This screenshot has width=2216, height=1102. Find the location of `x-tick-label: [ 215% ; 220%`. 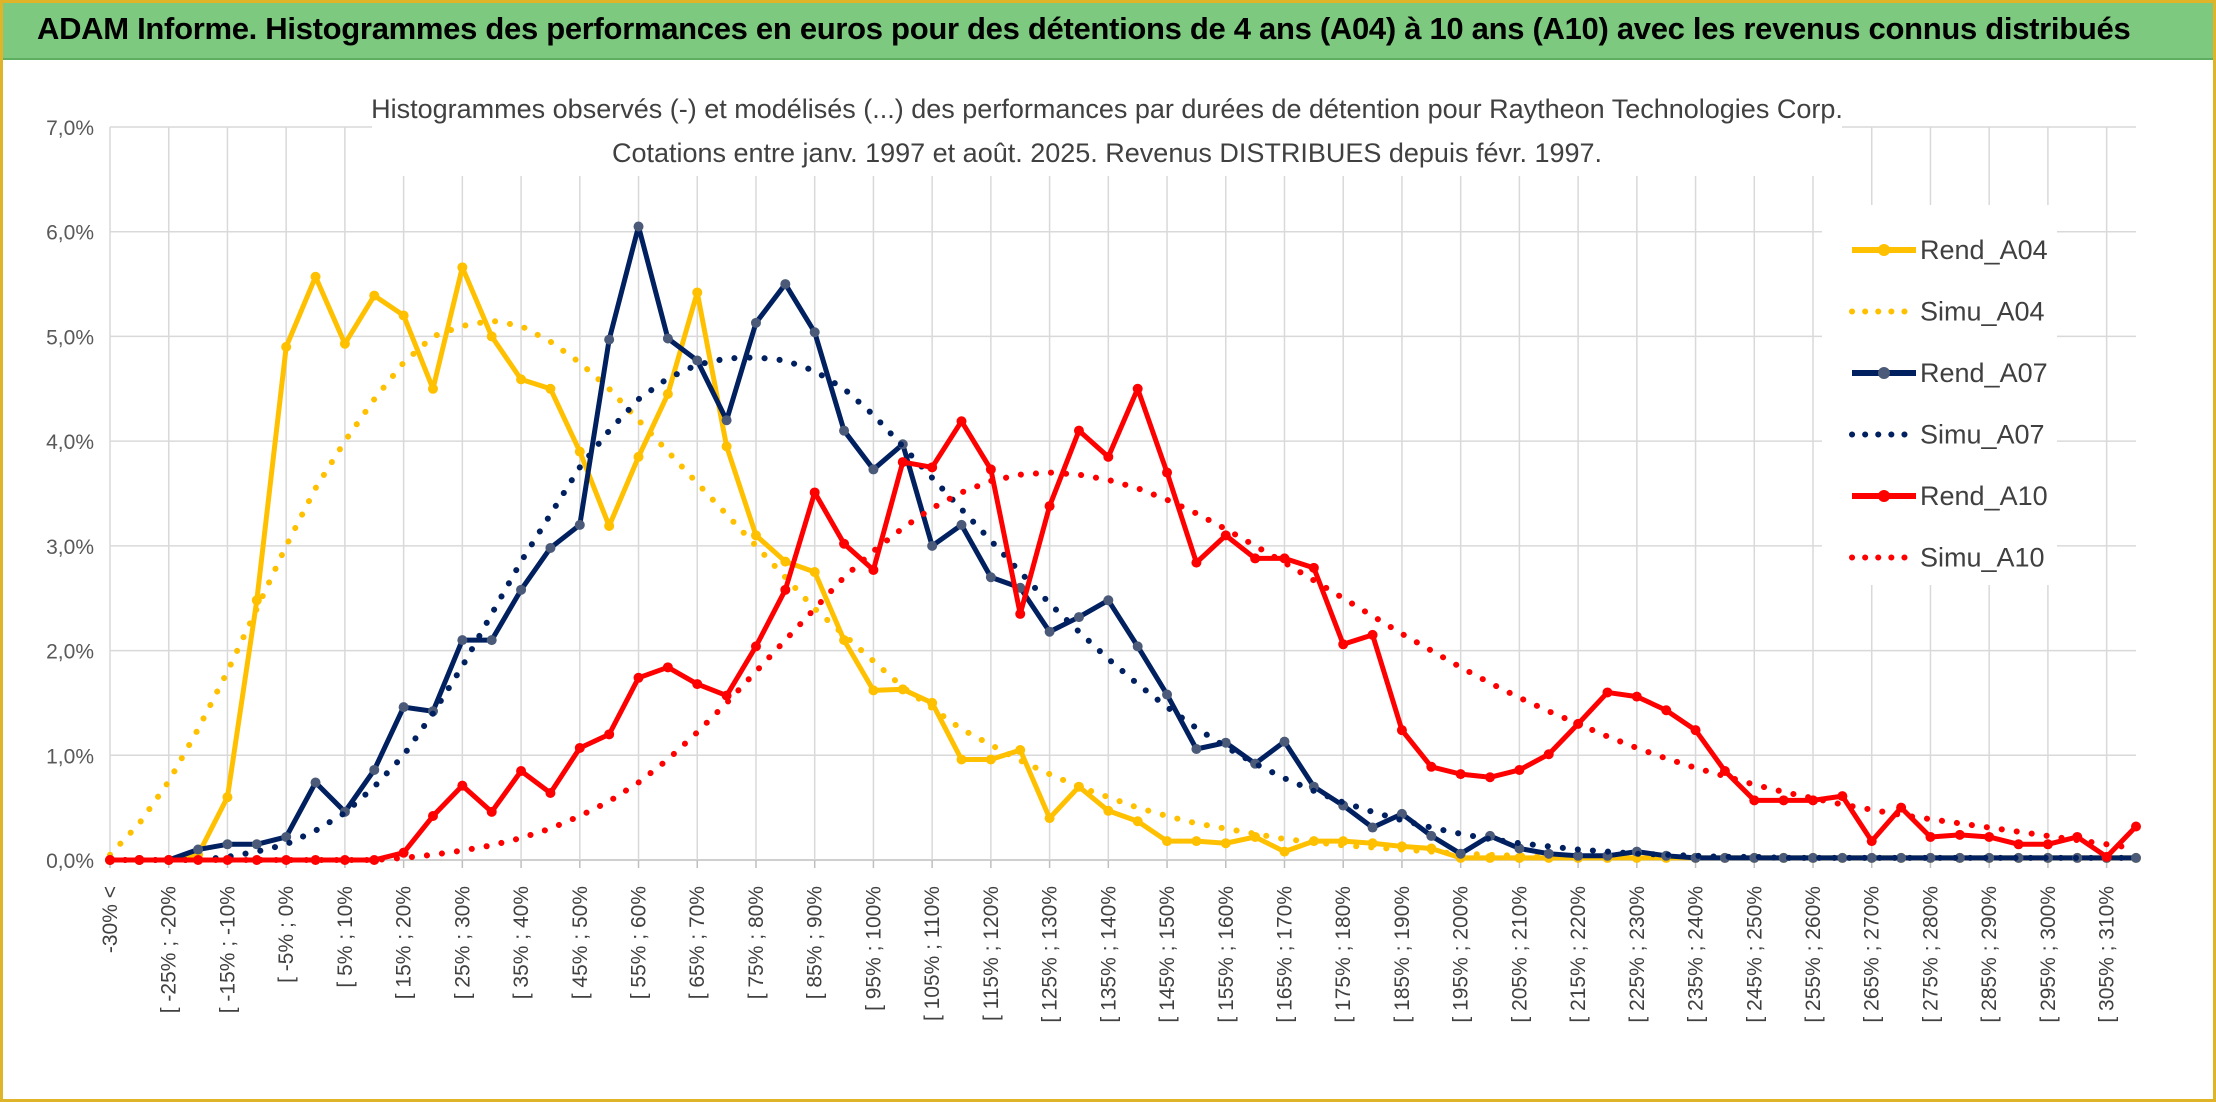

x-tick-label: [ 215% ; 220% is located at coordinates (1578, 954).